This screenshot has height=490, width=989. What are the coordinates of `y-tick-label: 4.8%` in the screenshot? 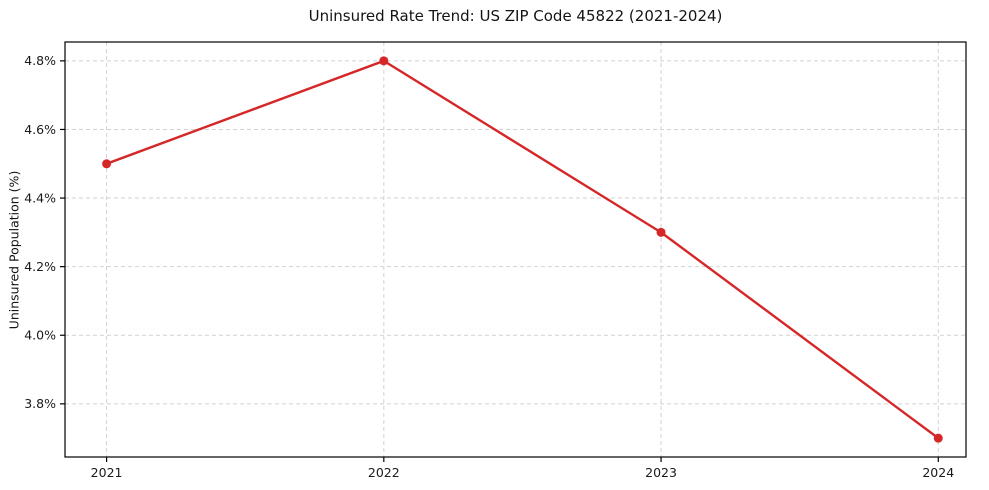 It's located at (40, 60).